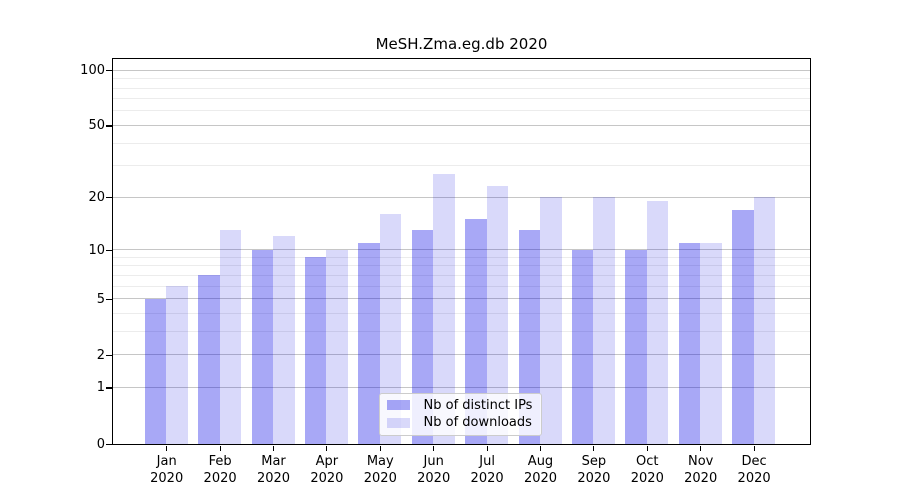 The width and height of the screenshot is (900, 500). Describe the element at coordinates (273, 470) in the screenshot. I see `x-tick-label-mar: Mar 2020` at that location.